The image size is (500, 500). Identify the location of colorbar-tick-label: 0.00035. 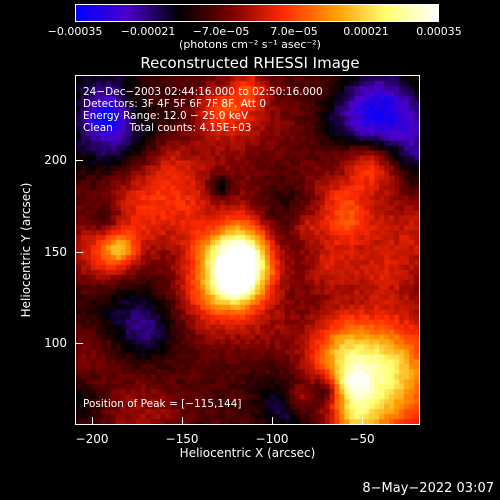
(439, 31).